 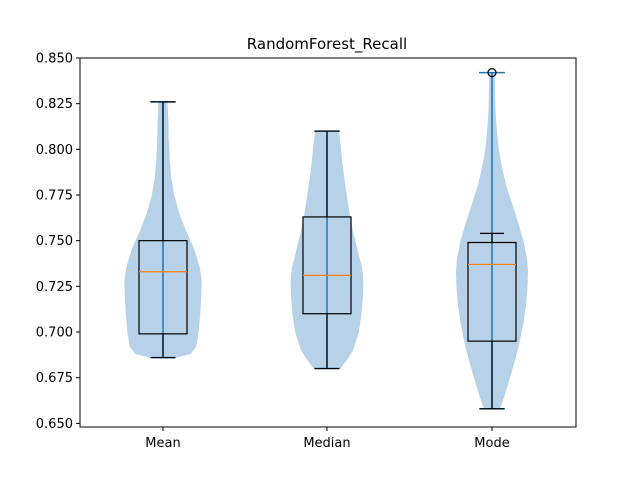 I want to click on y-tick-label: 0.675, so click(x=54, y=378).